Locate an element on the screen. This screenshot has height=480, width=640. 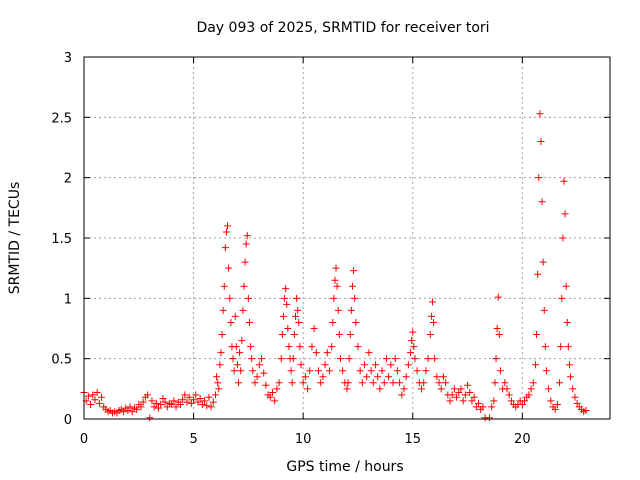
x-tick-label: 5 is located at coordinates (193, 439).